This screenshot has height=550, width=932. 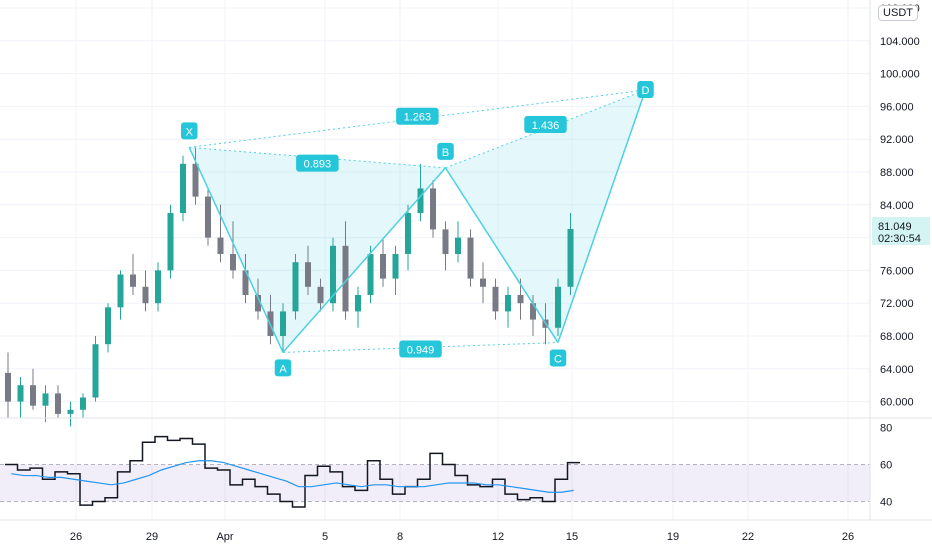 I want to click on rsi-line, so click(x=292, y=471).